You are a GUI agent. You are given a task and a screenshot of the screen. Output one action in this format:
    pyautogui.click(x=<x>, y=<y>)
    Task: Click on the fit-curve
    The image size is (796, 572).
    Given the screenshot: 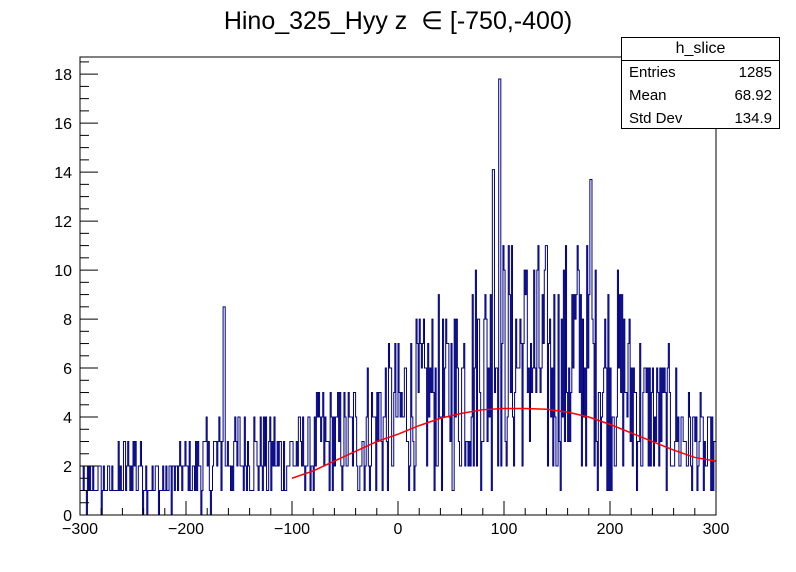 What is the action you would take?
    pyautogui.click(x=504, y=443)
    